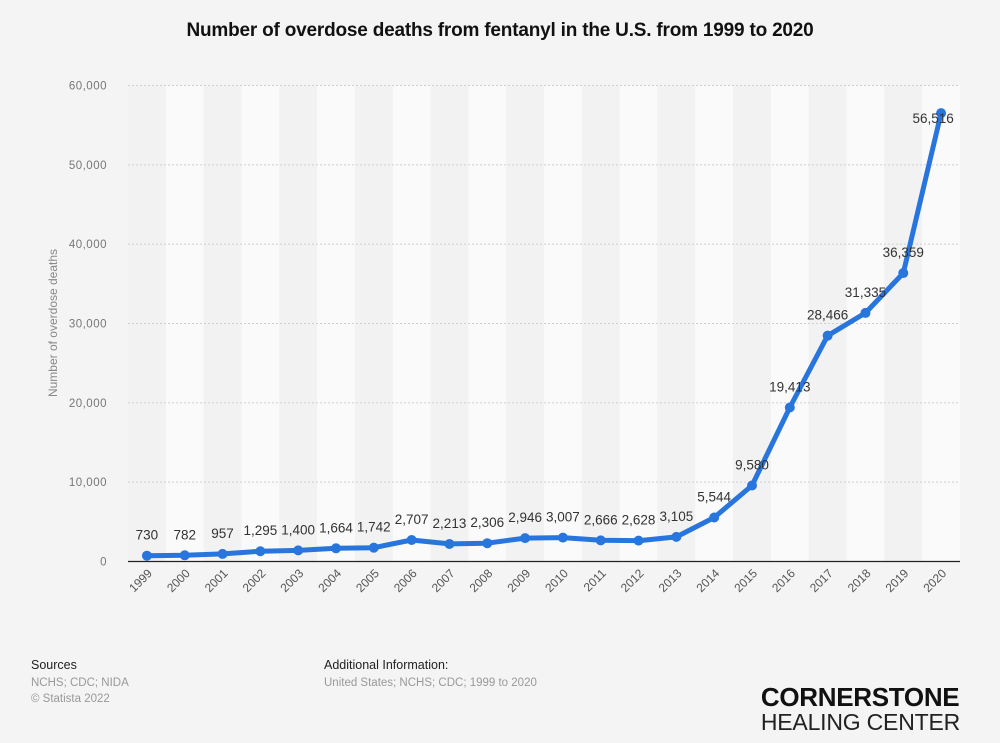 Image resolution: width=1000 pixels, height=743 pixels. I want to click on y-tick-label: 0, so click(103, 563).